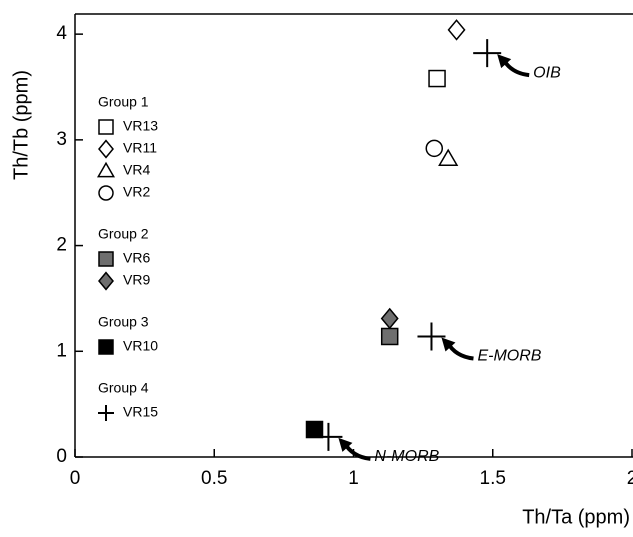 This screenshot has height=537, width=633. Describe the element at coordinates (140, 346) in the screenshot. I see `legend-label: VR10` at that location.